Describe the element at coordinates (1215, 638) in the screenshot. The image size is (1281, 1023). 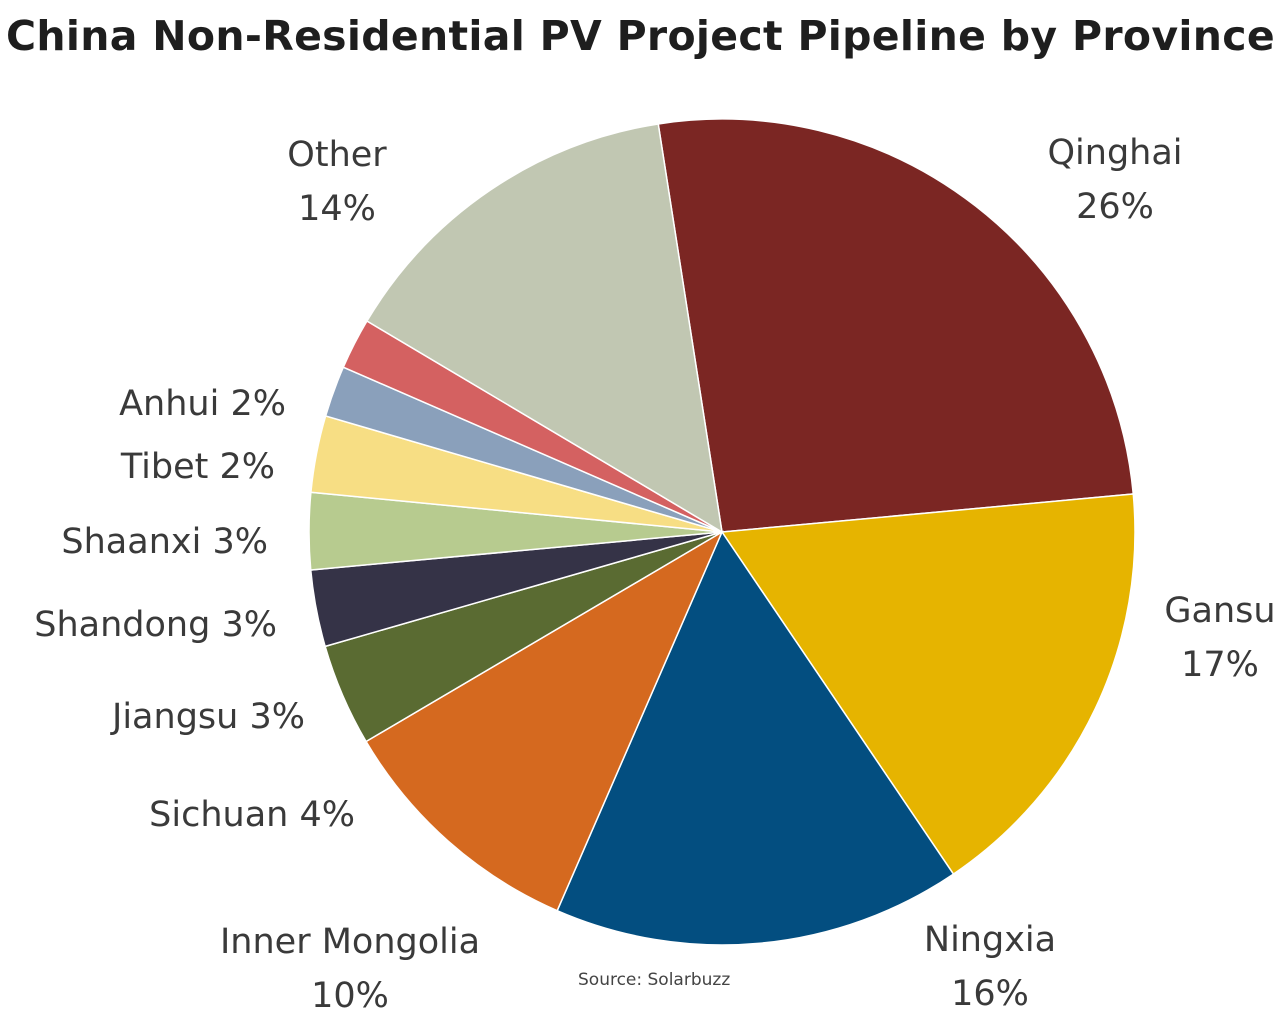
I see `slice-label-gansu: Gansu 17%` at that location.